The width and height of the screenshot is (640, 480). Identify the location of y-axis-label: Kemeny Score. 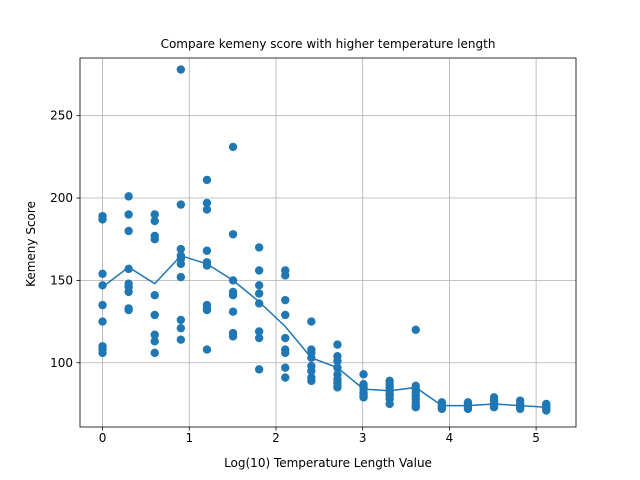
(31, 244).